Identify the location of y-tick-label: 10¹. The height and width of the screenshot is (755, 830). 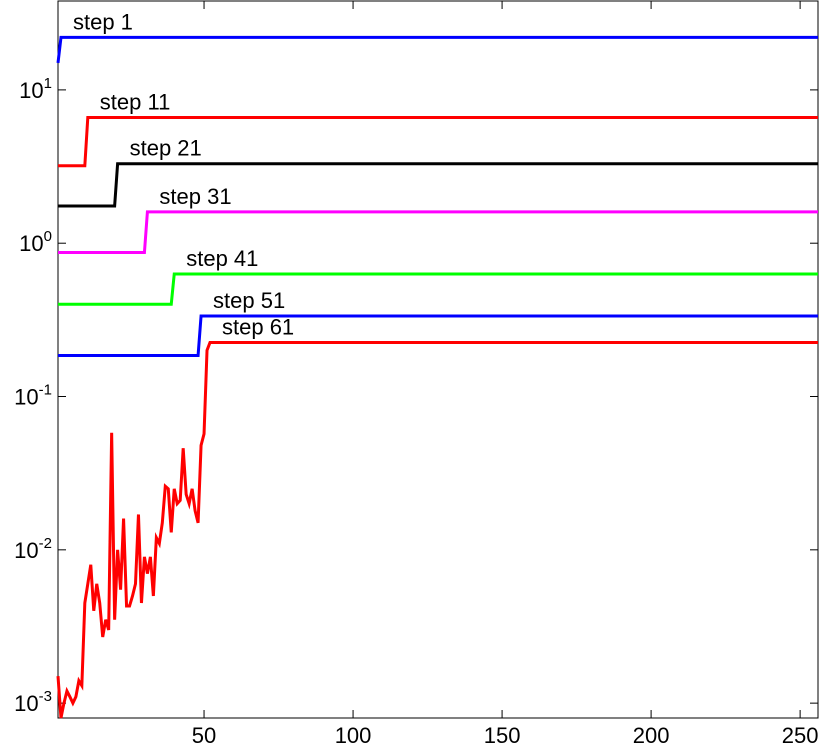
(35, 89).